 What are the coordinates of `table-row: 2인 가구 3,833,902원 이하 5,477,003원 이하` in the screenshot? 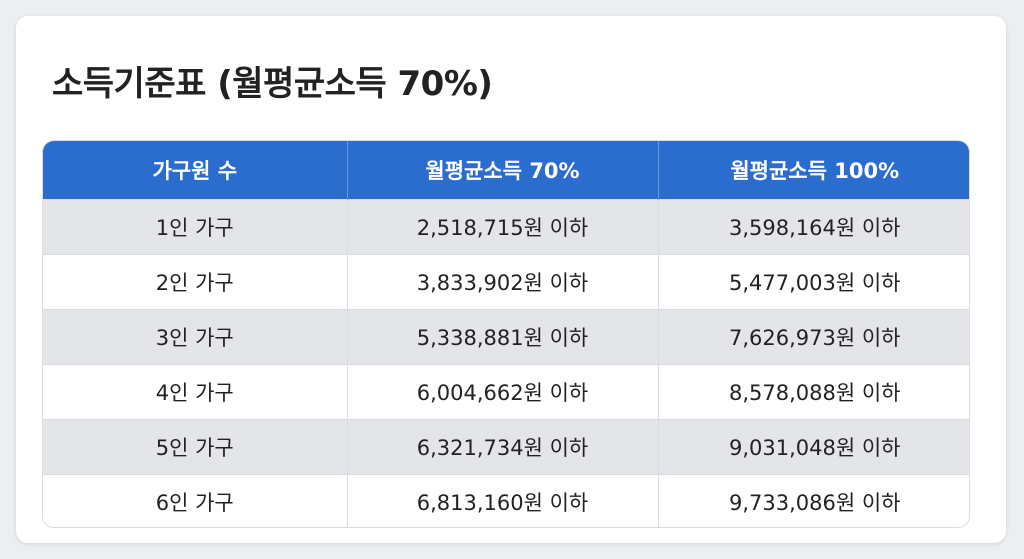 It's located at (506, 282).